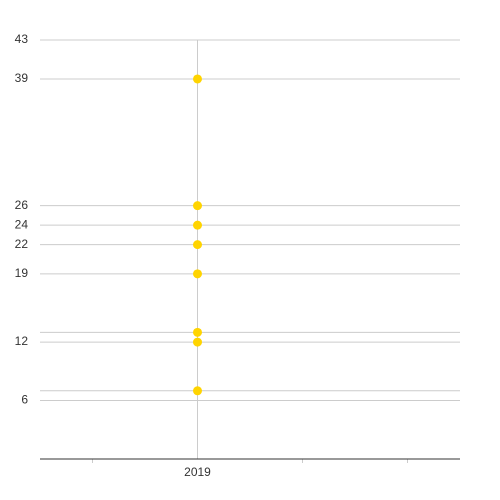  What do you see at coordinates (22, 205) in the screenshot?
I see `y-tick-label: 26` at bounding box center [22, 205].